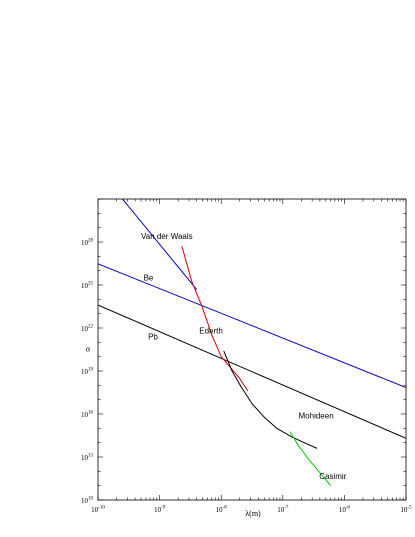  I want to click on y-axis-label: α, so click(88, 349).